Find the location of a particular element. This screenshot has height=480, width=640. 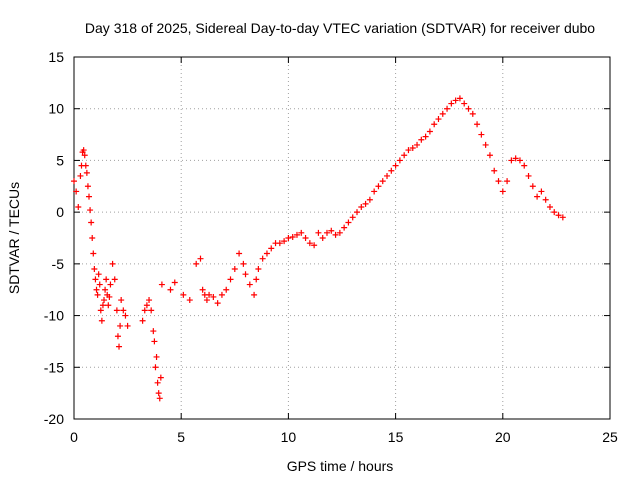

x-tick-label: 20 is located at coordinates (503, 437).